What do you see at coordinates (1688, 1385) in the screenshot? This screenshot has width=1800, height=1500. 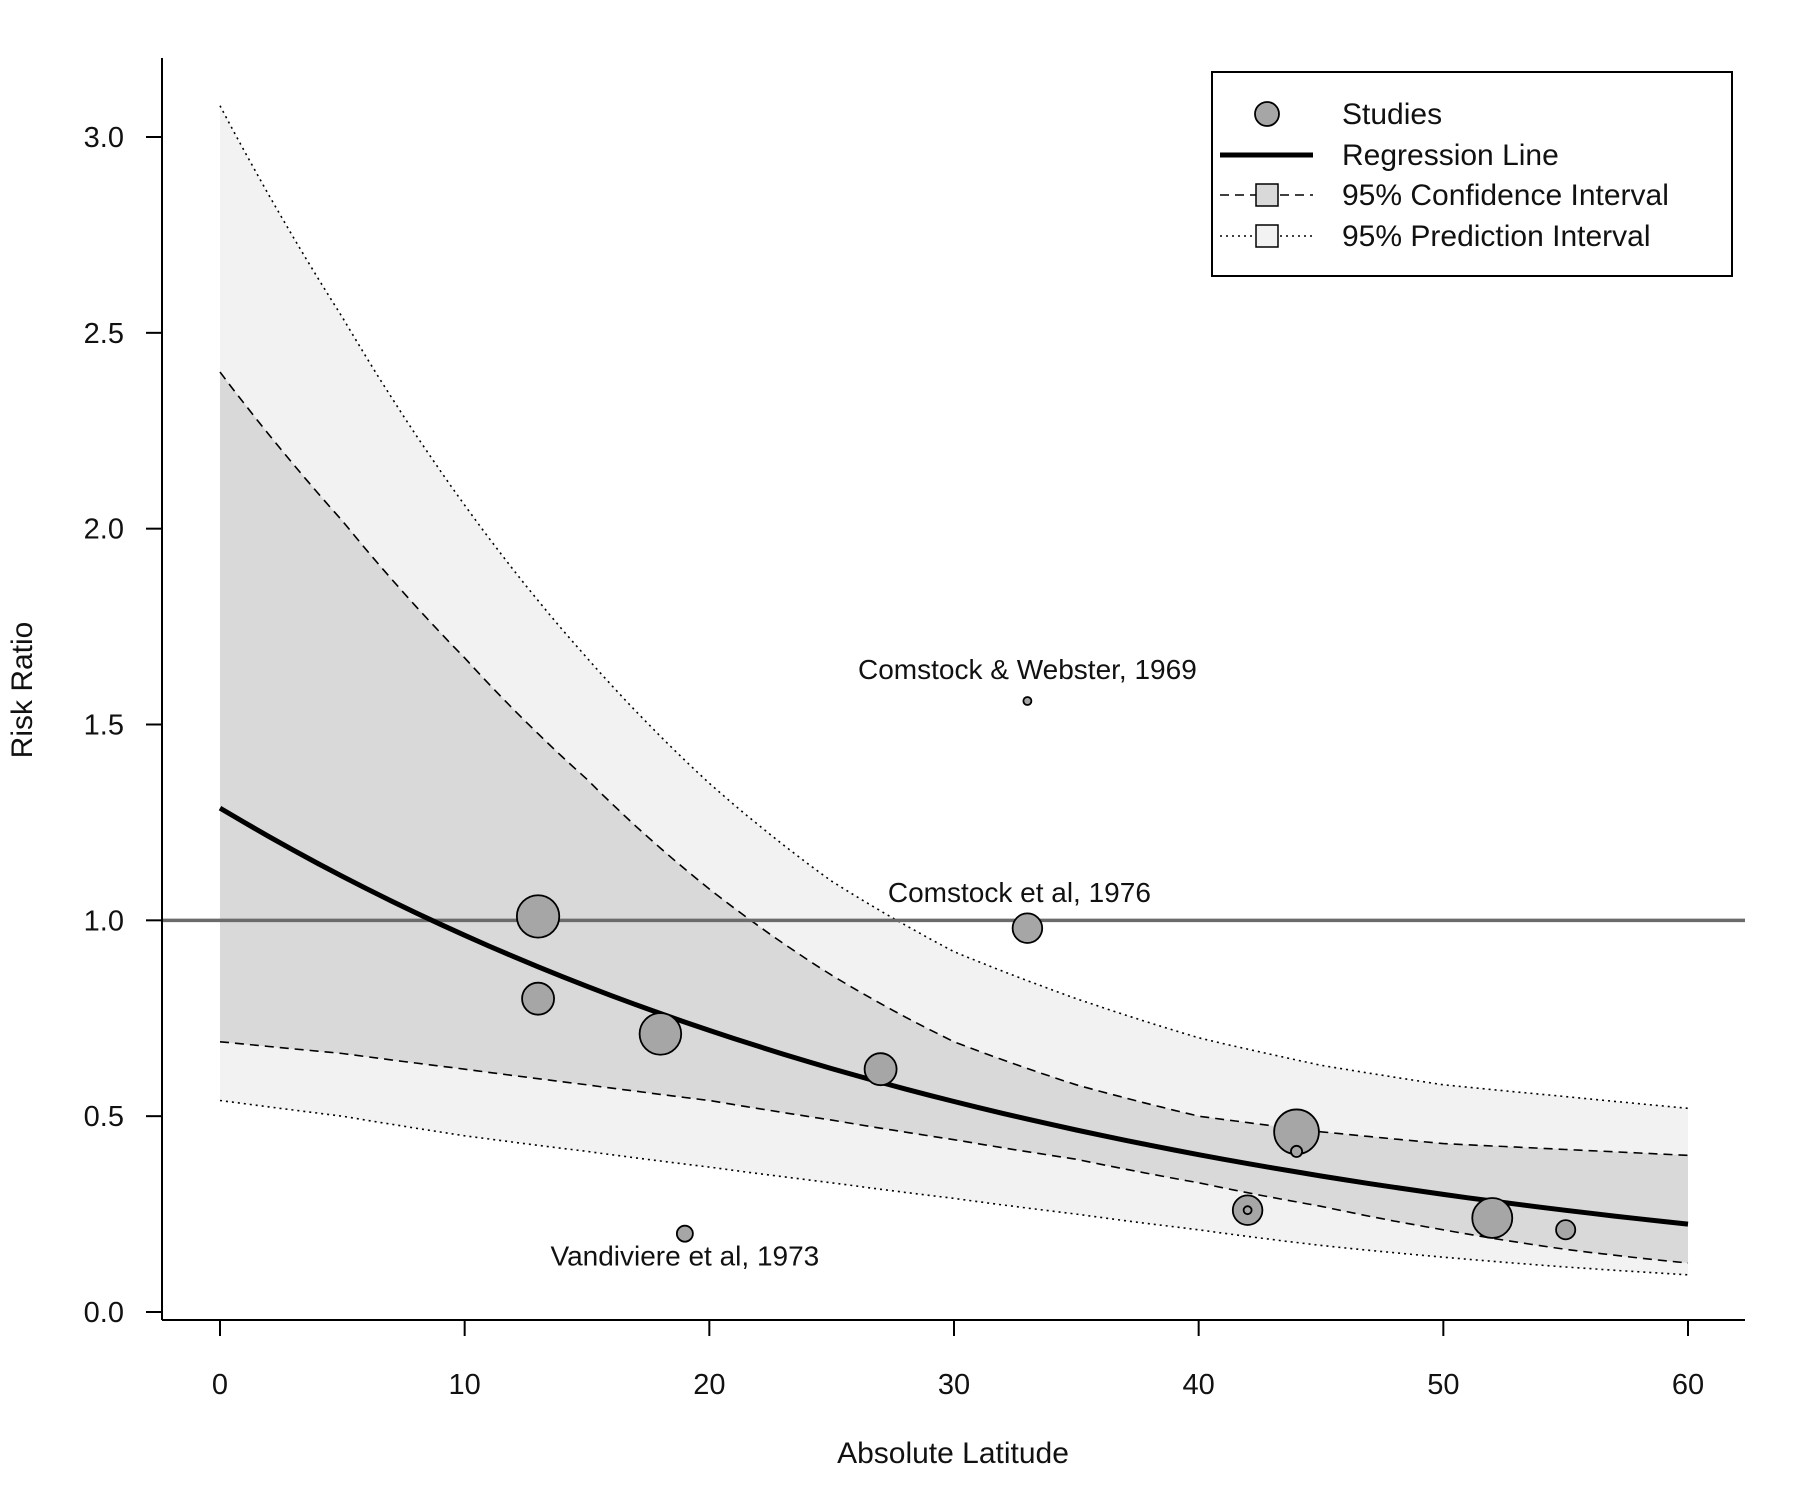 I see `x-tick-label: 60` at bounding box center [1688, 1385].